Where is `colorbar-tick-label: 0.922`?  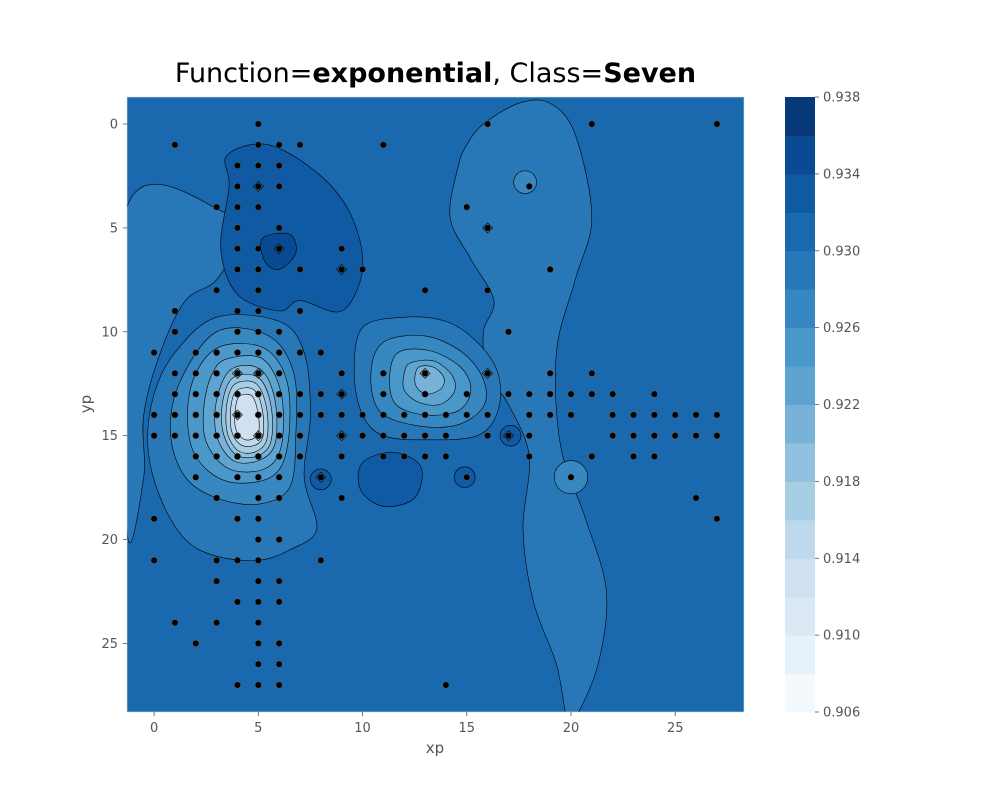 colorbar-tick-label: 0.922 is located at coordinates (841, 405).